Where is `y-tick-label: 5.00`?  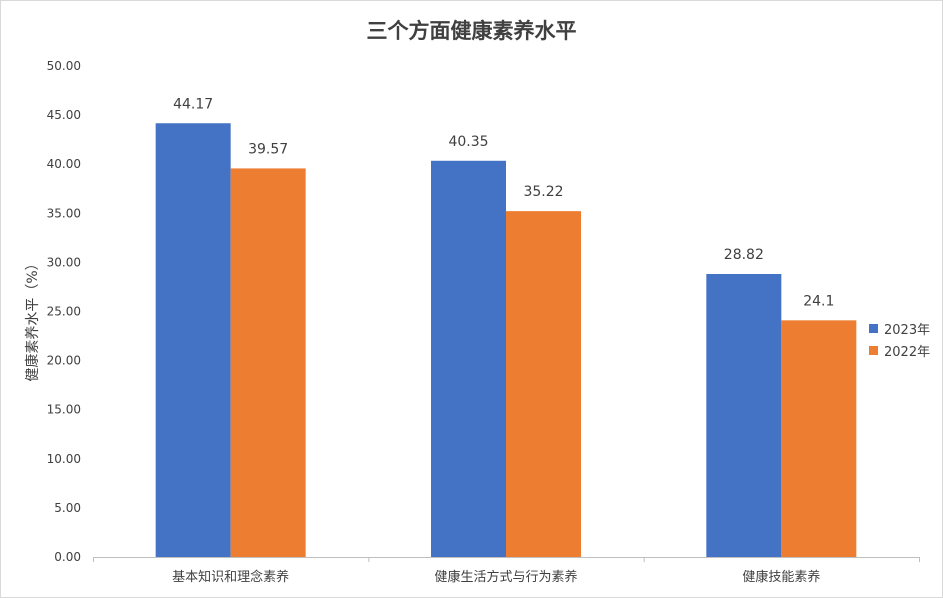
y-tick-label: 5.00 is located at coordinates (67, 508).